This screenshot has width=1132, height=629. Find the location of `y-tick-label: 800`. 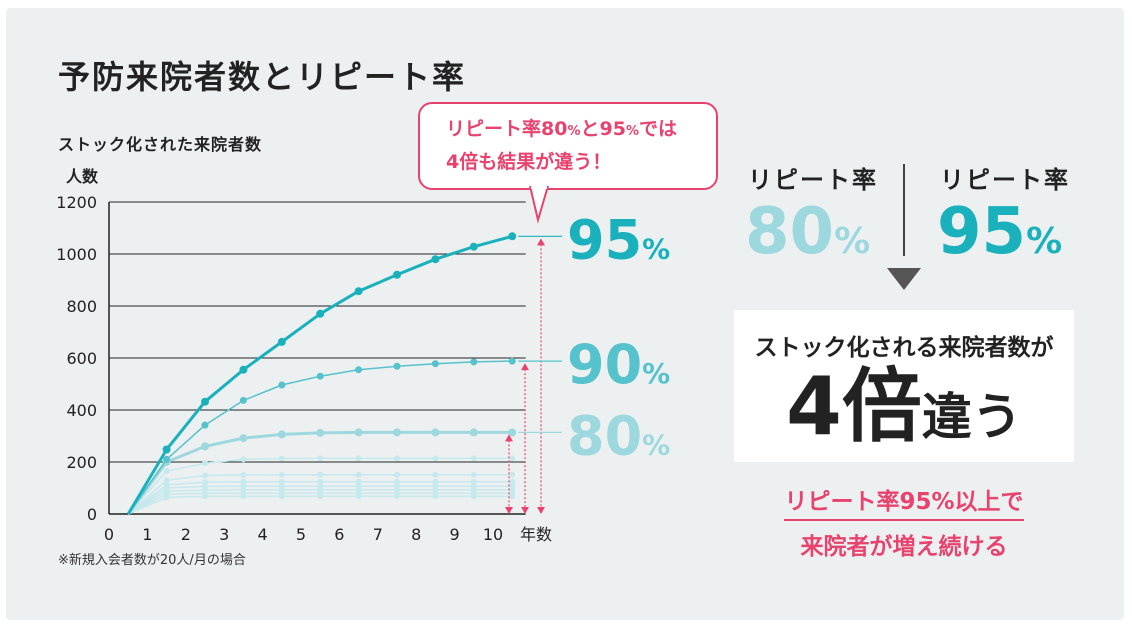

y-tick-label: 800 is located at coordinates (81, 306).